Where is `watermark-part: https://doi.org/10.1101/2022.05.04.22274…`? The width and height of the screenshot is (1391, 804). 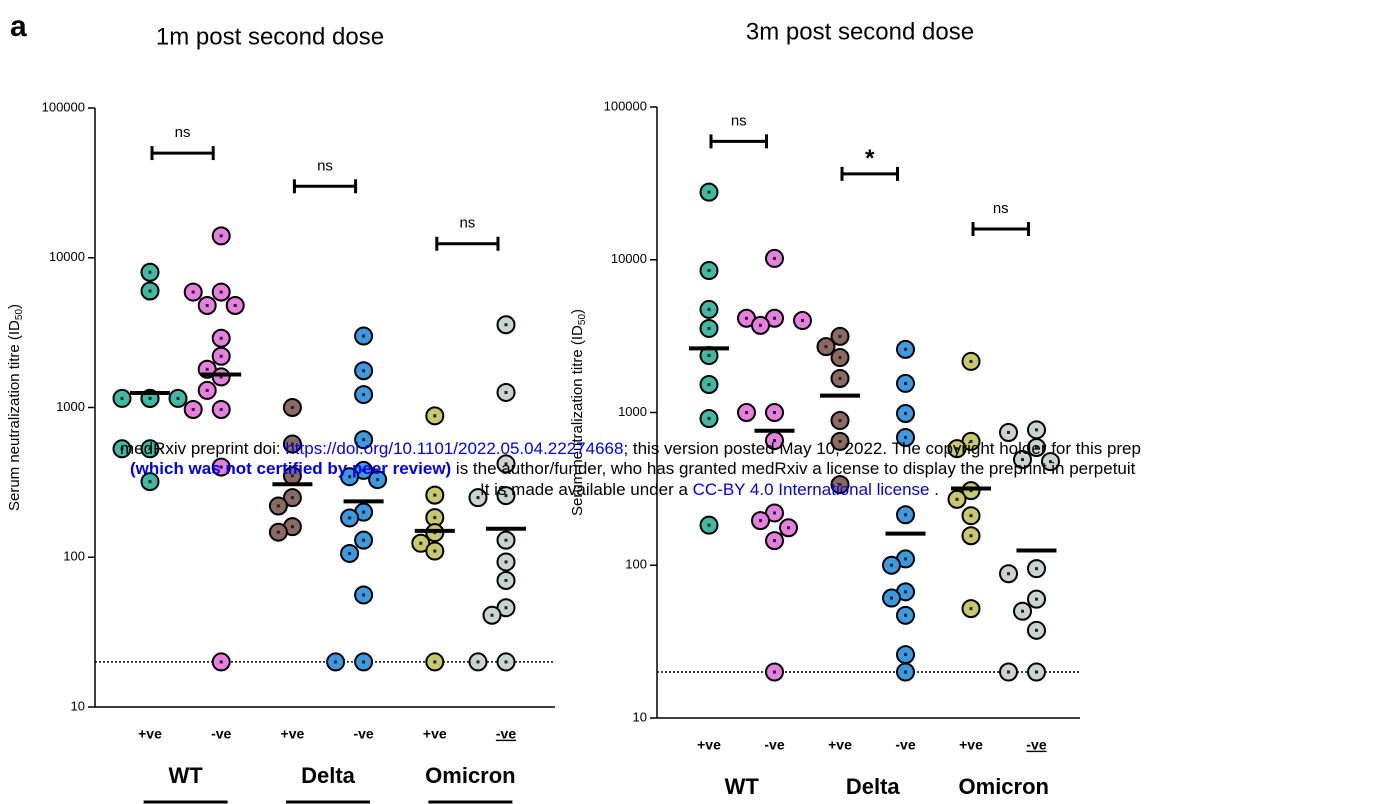
watermark-part: https://doi.org/10.1101/2022.05.04.22274… is located at coordinates (454, 448).